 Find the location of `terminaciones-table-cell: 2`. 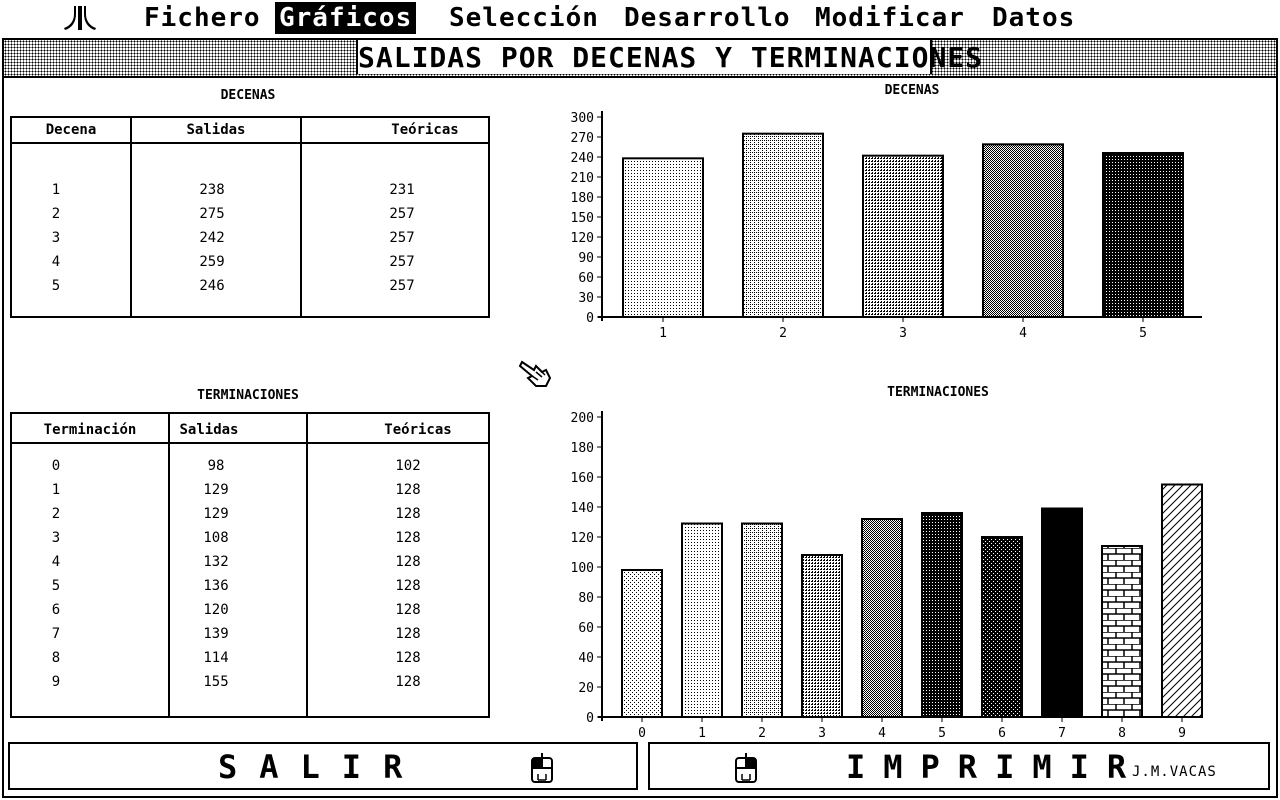

terminaciones-table-cell: 2 is located at coordinates (56, 514).